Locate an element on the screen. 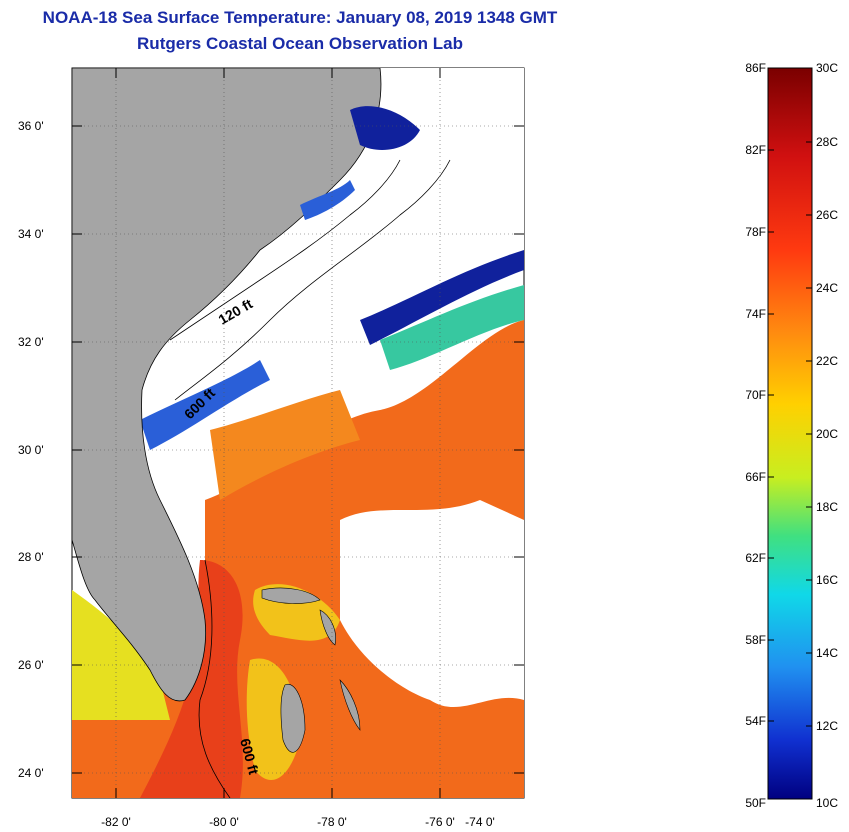  colorbar-c-14: 14C is located at coordinates (827, 653).